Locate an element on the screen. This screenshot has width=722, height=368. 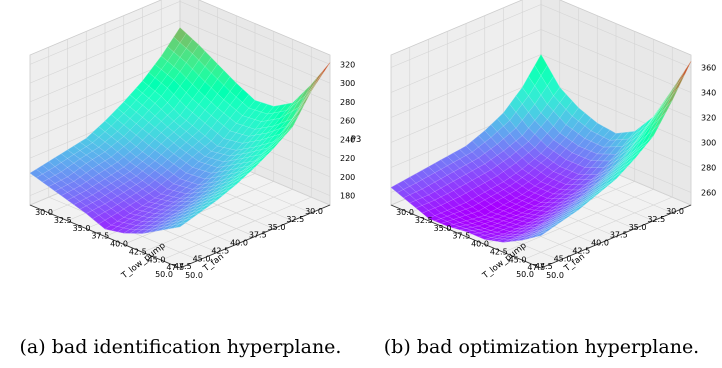
z-tick-label: 340 is located at coordinates (708, 93).